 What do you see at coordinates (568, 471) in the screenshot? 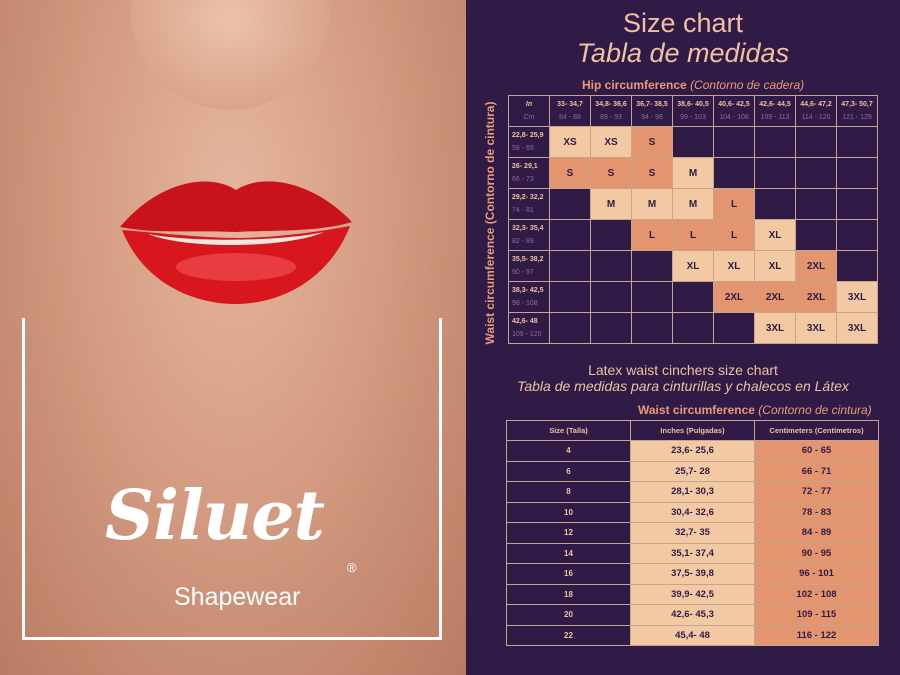
I see `size-cell: 6` at bounding box center [568, 471].